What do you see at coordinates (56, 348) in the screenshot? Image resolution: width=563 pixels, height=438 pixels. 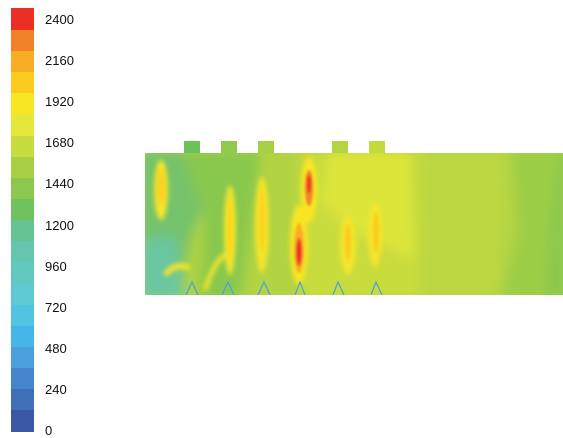 I see `colorbar-tick-label: 480` at bounding box center [56, 348].